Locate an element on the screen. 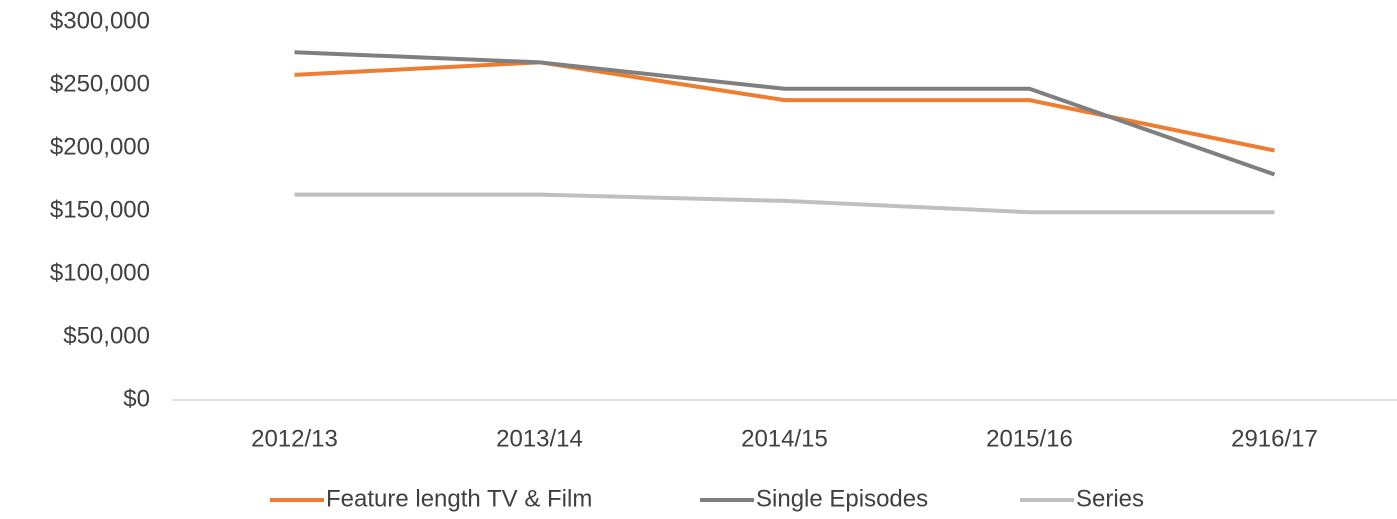  legend-label: Single Episodes is located at coordinates (842, 498).